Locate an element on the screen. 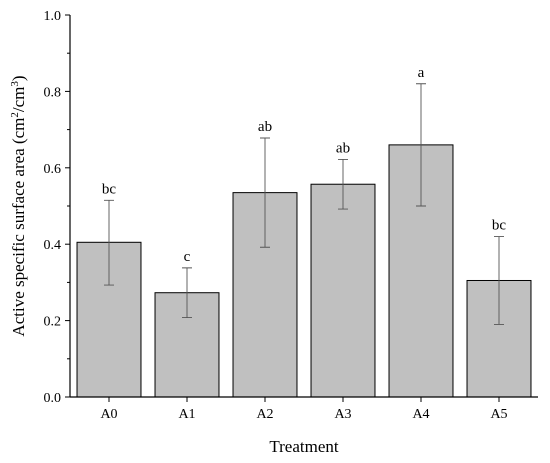 The image size is (550, 463). x-tick-label-a1: A1 is located at coordinates (186, 414).